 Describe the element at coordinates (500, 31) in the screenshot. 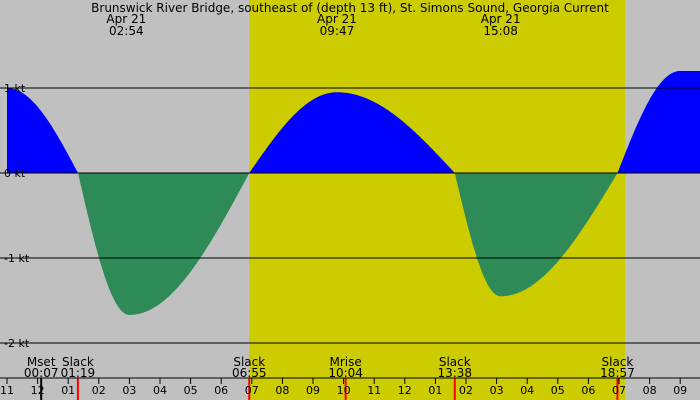

I see `top-event-time: 15:08` at that location.